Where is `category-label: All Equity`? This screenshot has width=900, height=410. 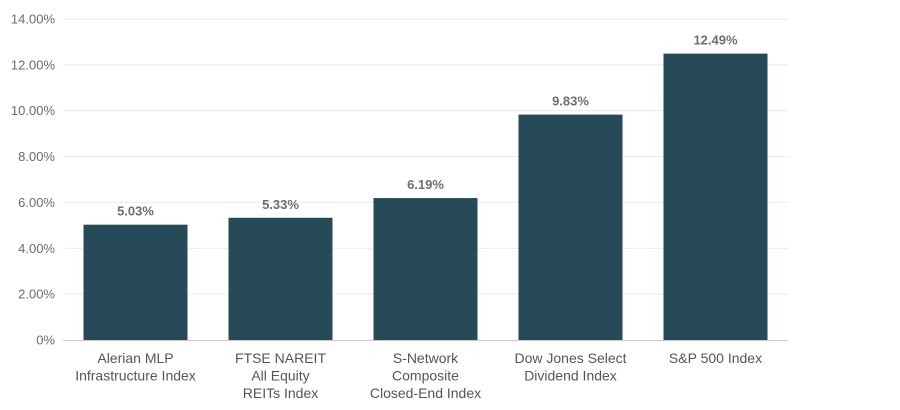
category-label: All Equity is located at coordinates (280, 376).